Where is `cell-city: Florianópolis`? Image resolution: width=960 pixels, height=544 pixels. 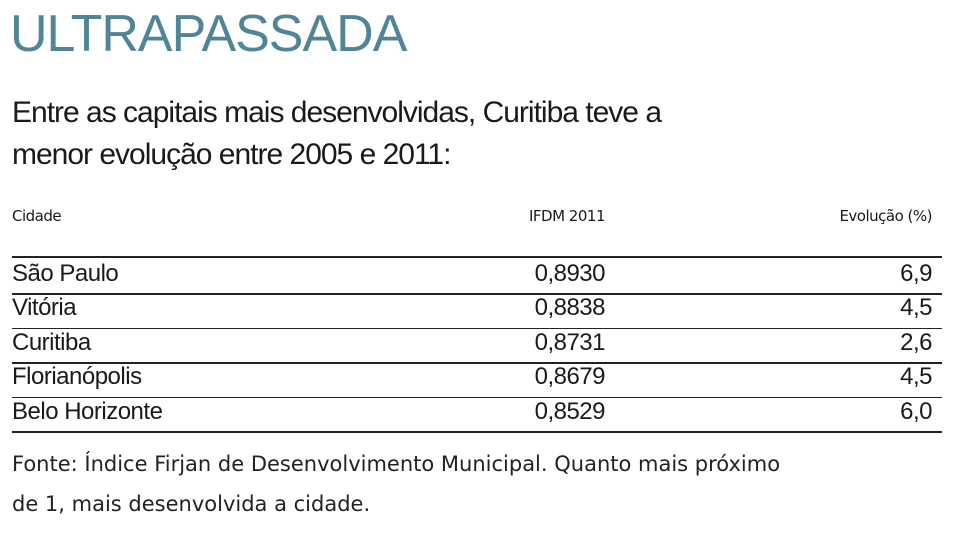 cell-city: Florianópolis is located at coordinates (77, 377).